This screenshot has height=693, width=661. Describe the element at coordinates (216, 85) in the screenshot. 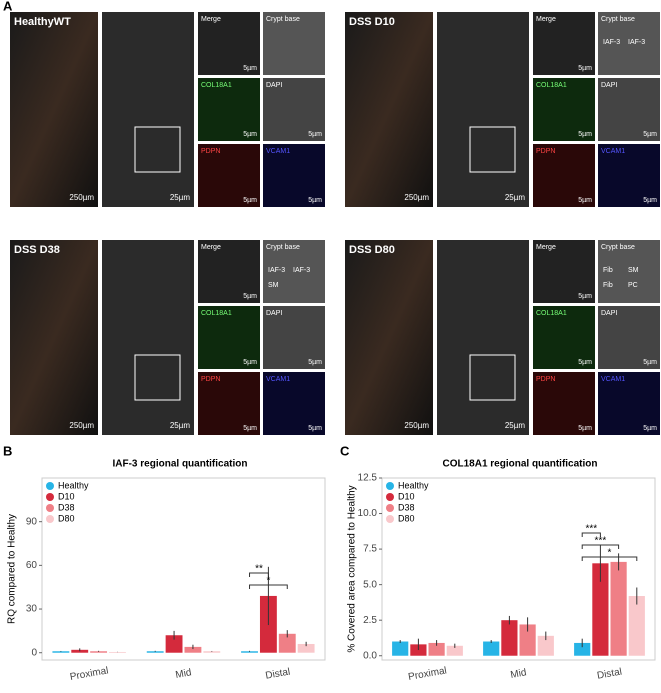

I see `channel-label: COL18A1` at that location.